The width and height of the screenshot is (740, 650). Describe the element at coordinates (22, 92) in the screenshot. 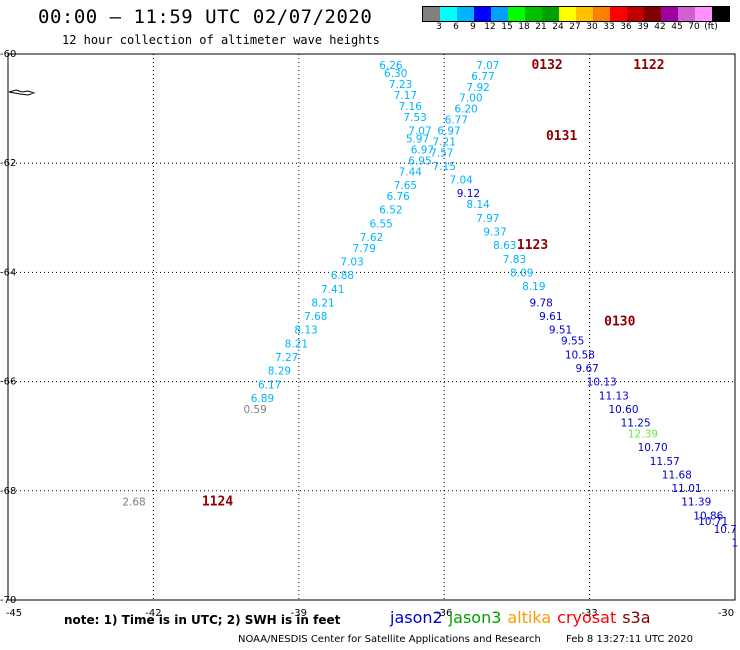

I see `coastline-fragment` at that location.